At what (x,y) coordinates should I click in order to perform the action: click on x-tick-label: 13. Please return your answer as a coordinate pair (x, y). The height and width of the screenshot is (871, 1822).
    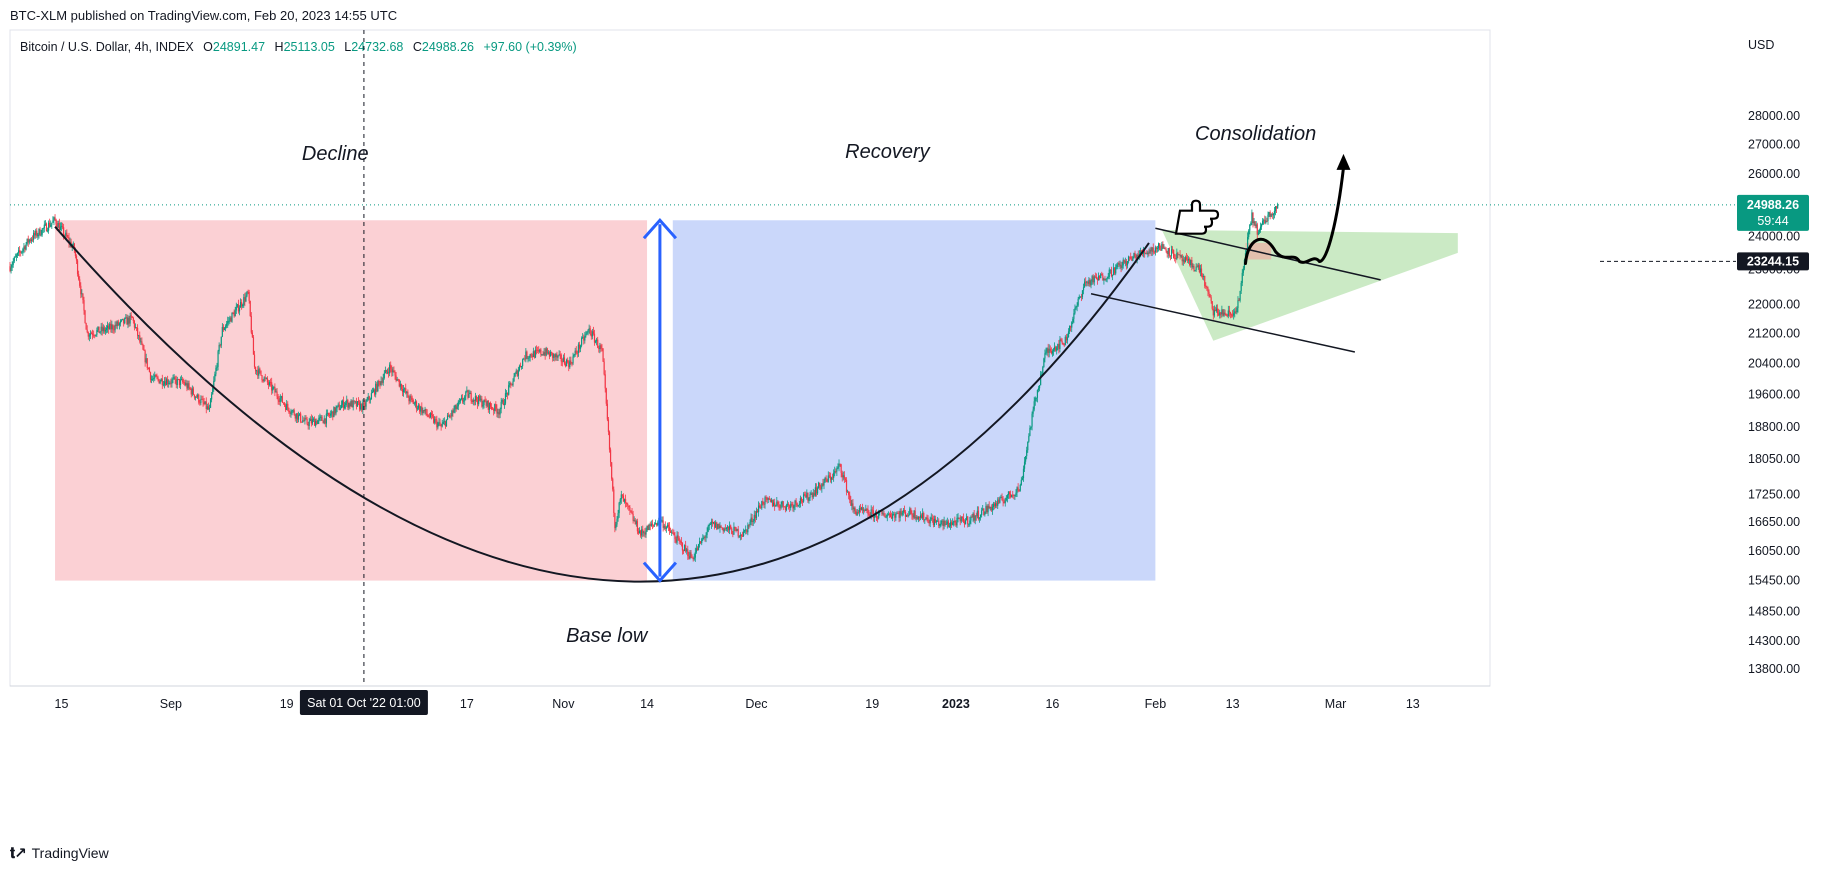
    Looking at the image, I should click on (1413, 704).